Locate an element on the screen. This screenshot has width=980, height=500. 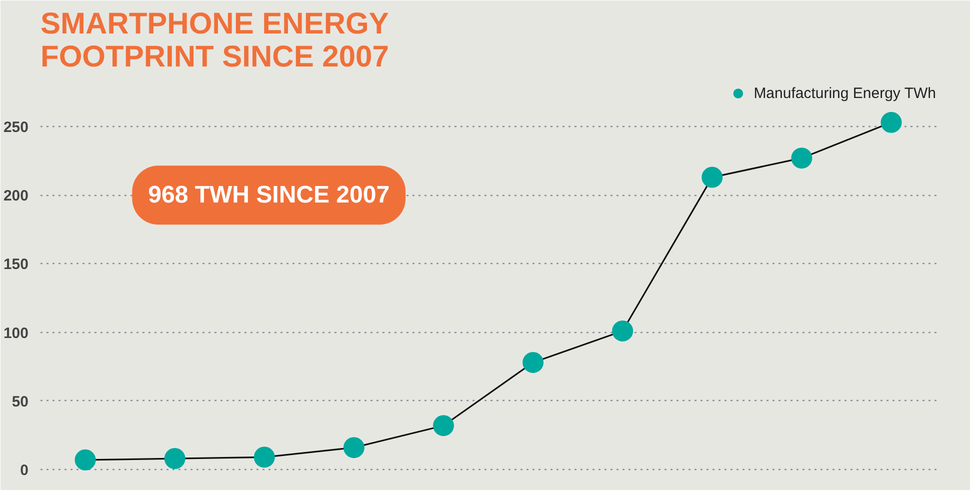
y-tick-label: 150 is located at coordinates (16, 265).